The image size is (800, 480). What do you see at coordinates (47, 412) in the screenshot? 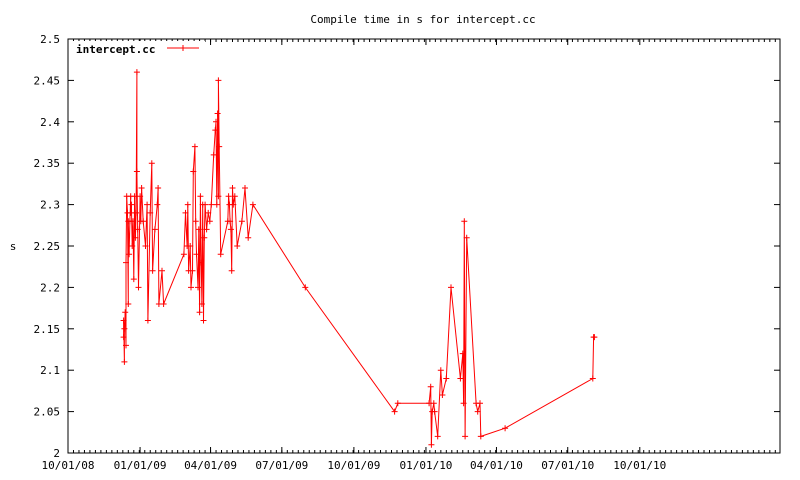
I see `y-tick-label: 2.05` at bounding box center [47, 412].